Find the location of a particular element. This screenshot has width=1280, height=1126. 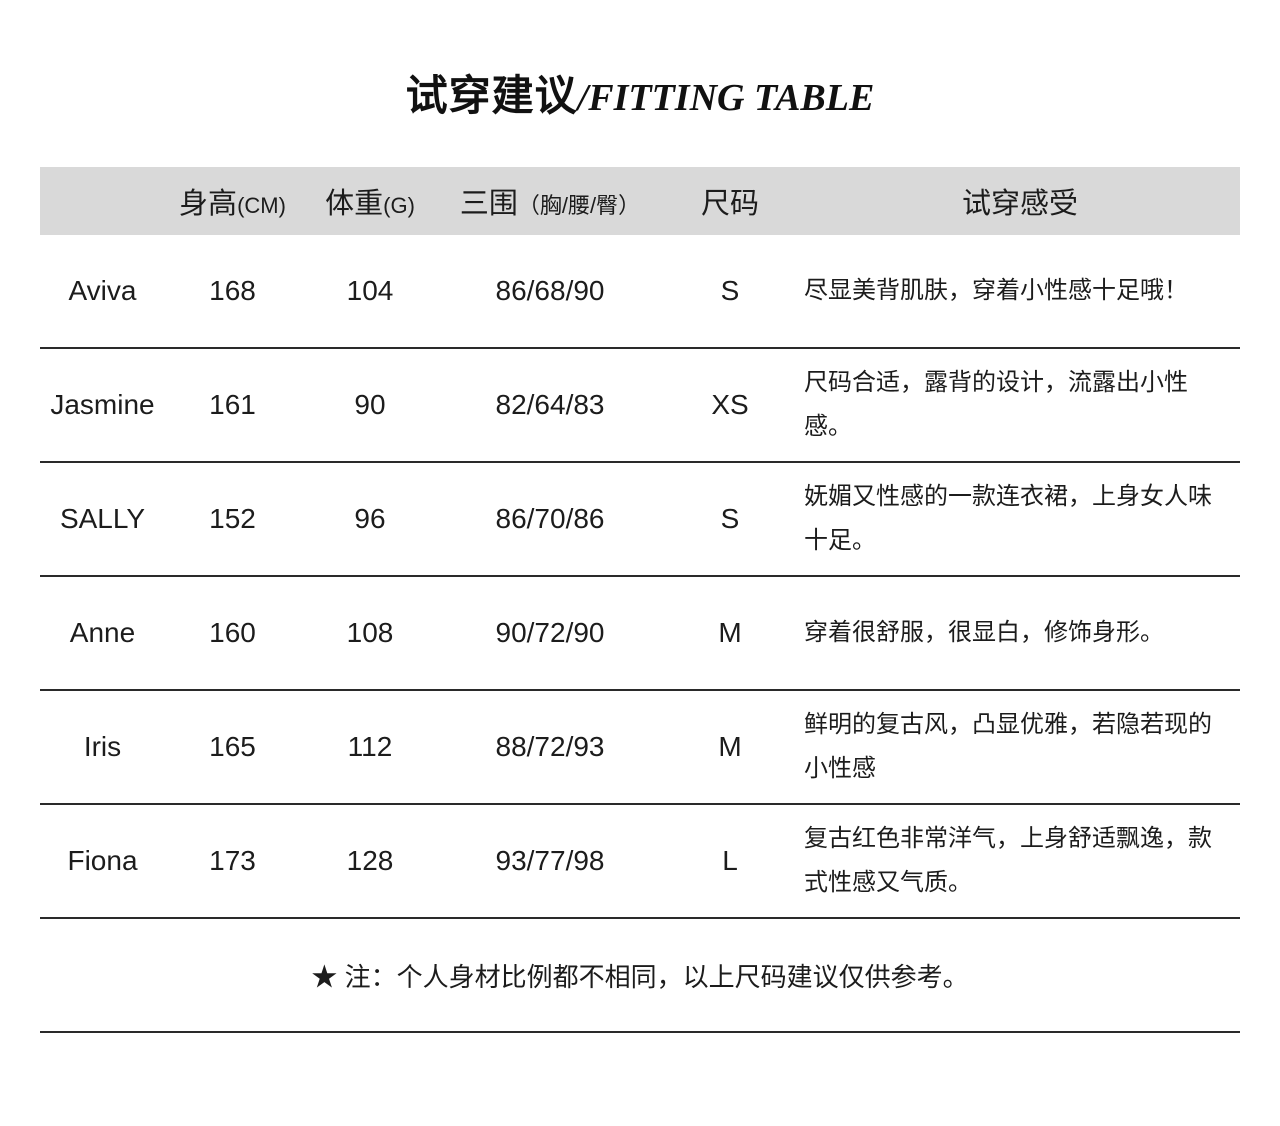

model-name: SALLY is located at coordinates (102, 518).